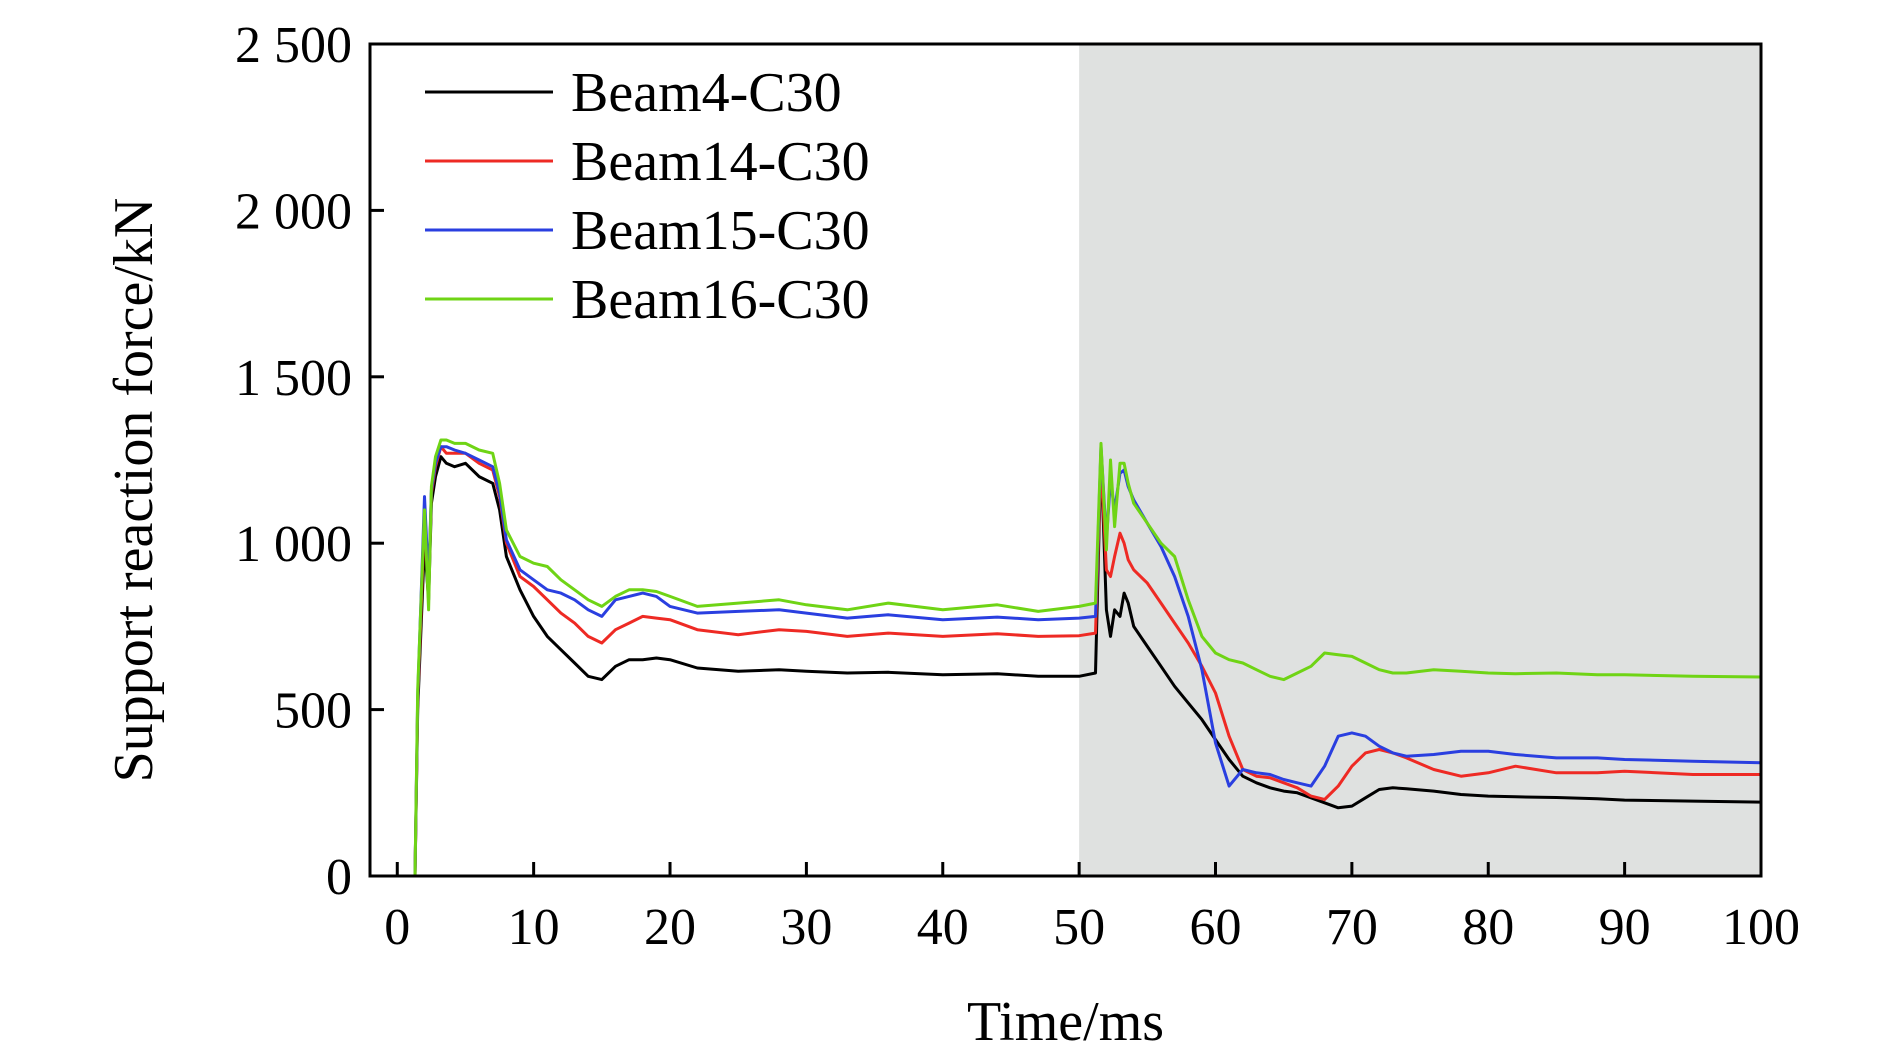  Describe the element at coordinates (293, 211) in the screenshot. I see `y-tick-label: 2 000` at that location.